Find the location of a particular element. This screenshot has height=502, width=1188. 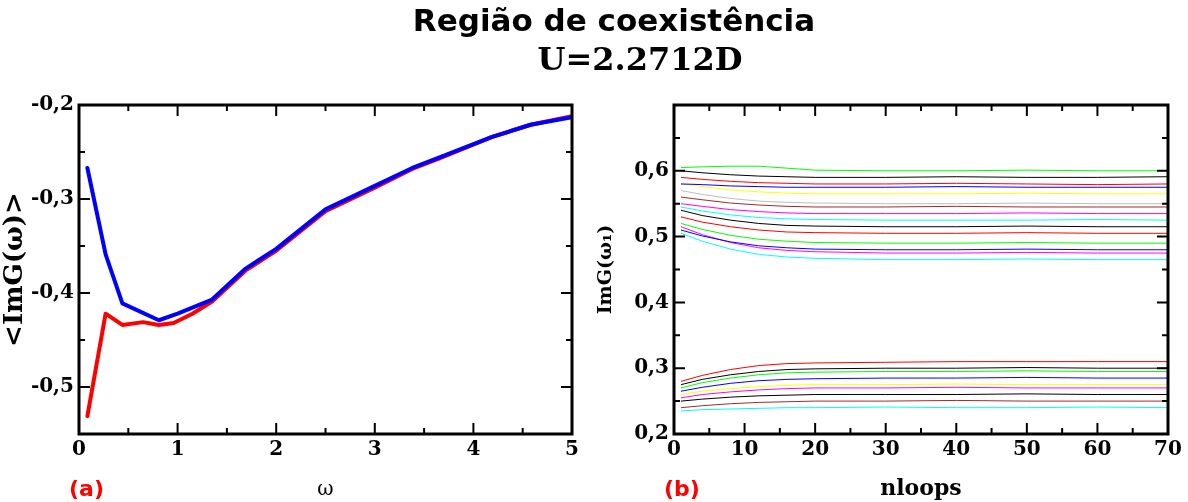

x-tick-label: 2 is located at coordinates (276, 448).